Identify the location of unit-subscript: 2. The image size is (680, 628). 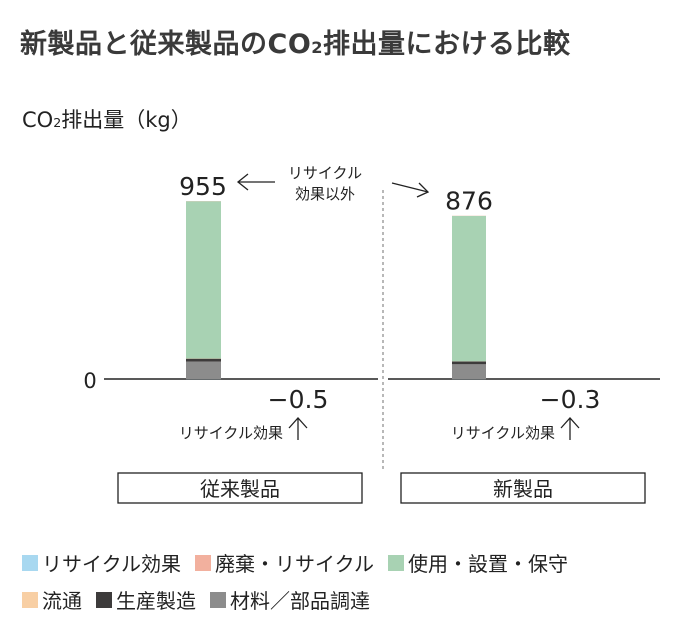
(57, 122).